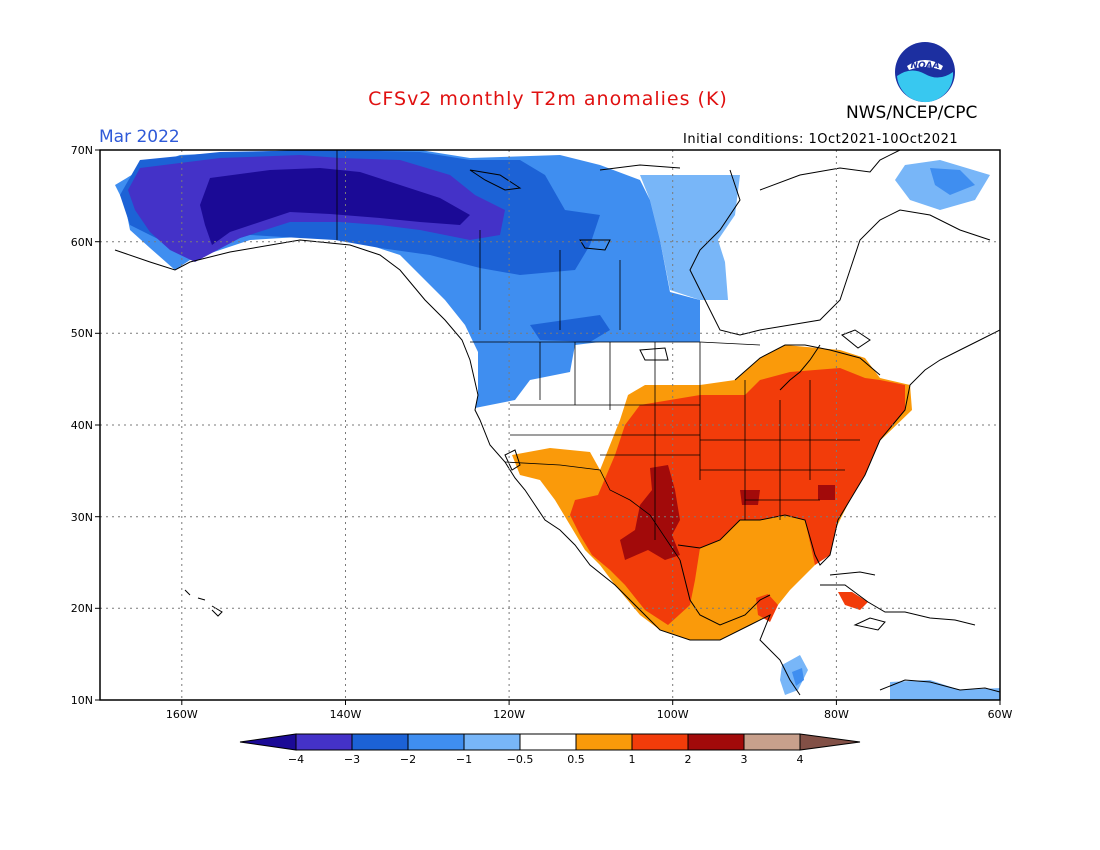 Image resolution: width=1100 pixels, height=850 pixels. Describe the element at coordinates (821, 139) in the screenshot. I see `initial-conditions: Initial conditions: 1Oct2021-10Oct2021` at that location.